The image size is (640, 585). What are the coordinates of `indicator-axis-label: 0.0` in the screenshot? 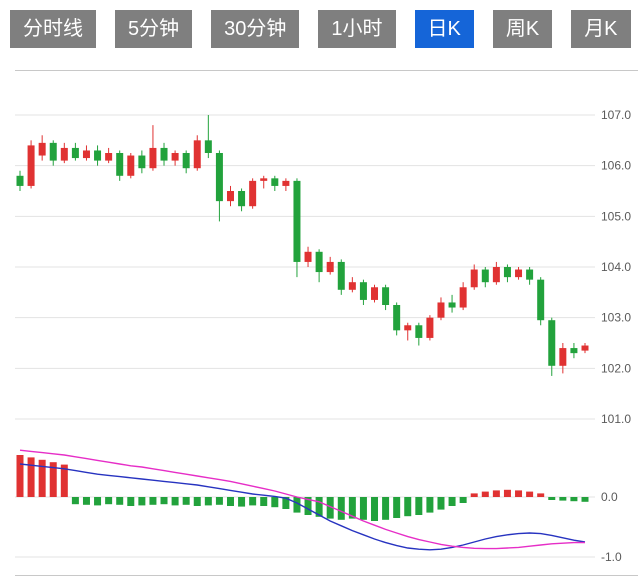 It's located at (609, 497).